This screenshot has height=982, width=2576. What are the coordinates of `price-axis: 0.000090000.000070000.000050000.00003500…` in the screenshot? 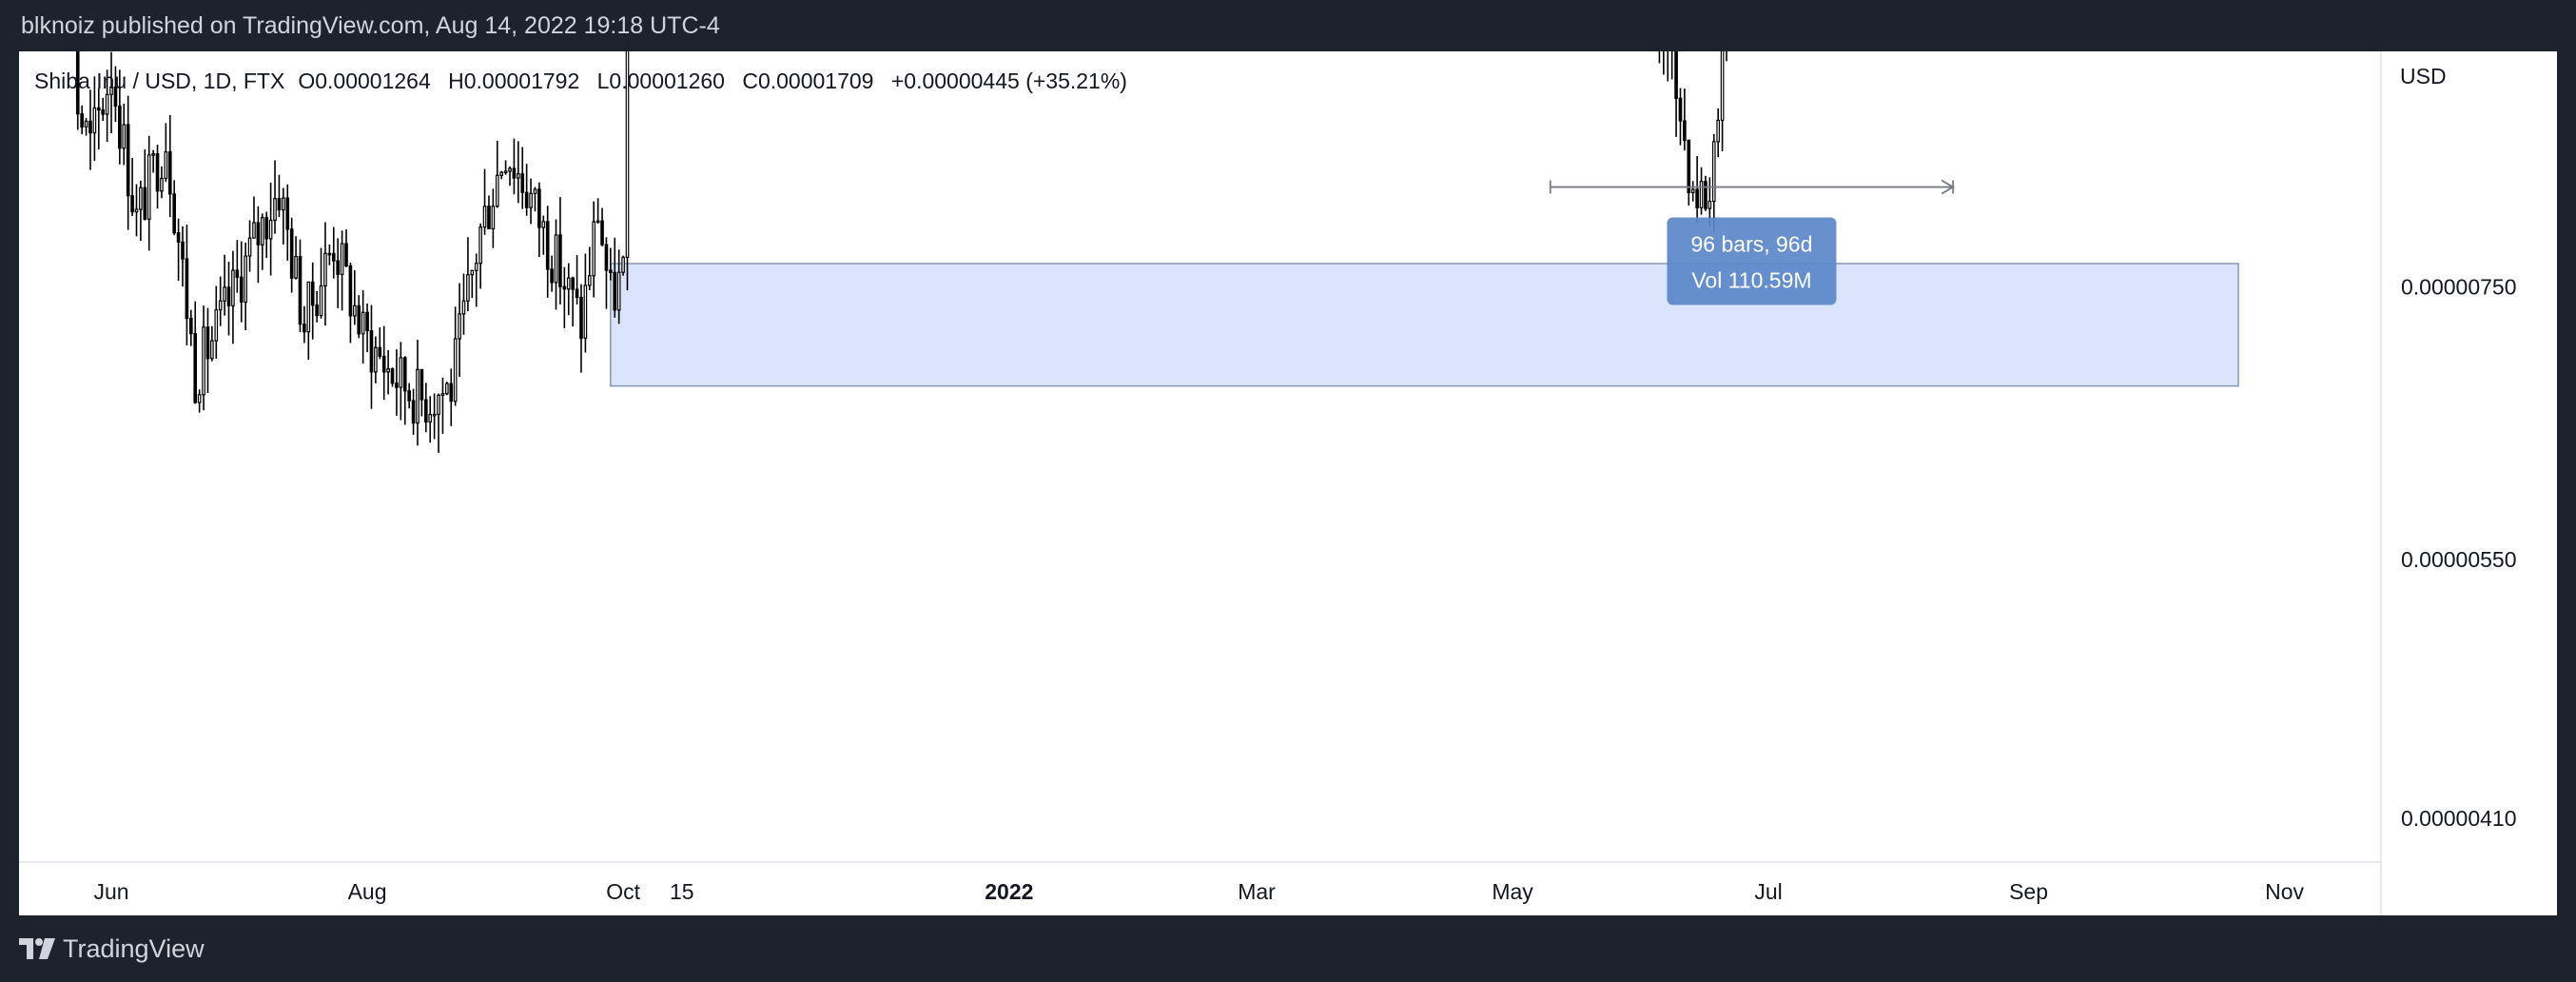 It's located at (2407, 441).